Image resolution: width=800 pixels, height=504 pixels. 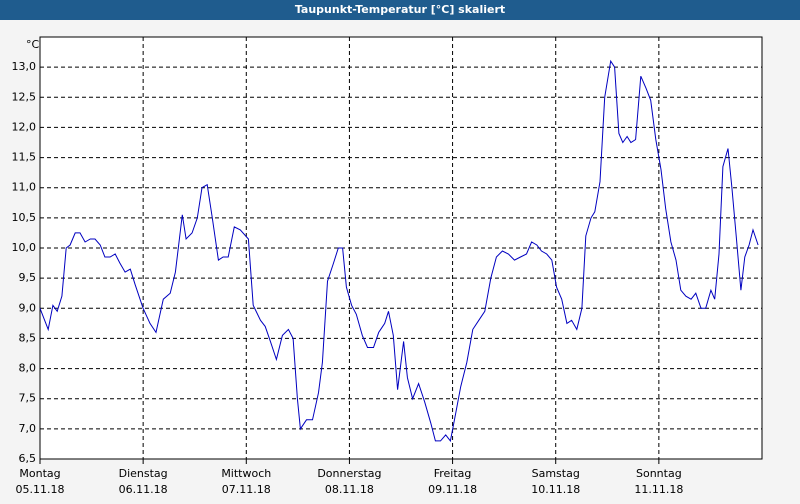 I want to click on x-tick-label: Freitag, so click(x=453, y=473).